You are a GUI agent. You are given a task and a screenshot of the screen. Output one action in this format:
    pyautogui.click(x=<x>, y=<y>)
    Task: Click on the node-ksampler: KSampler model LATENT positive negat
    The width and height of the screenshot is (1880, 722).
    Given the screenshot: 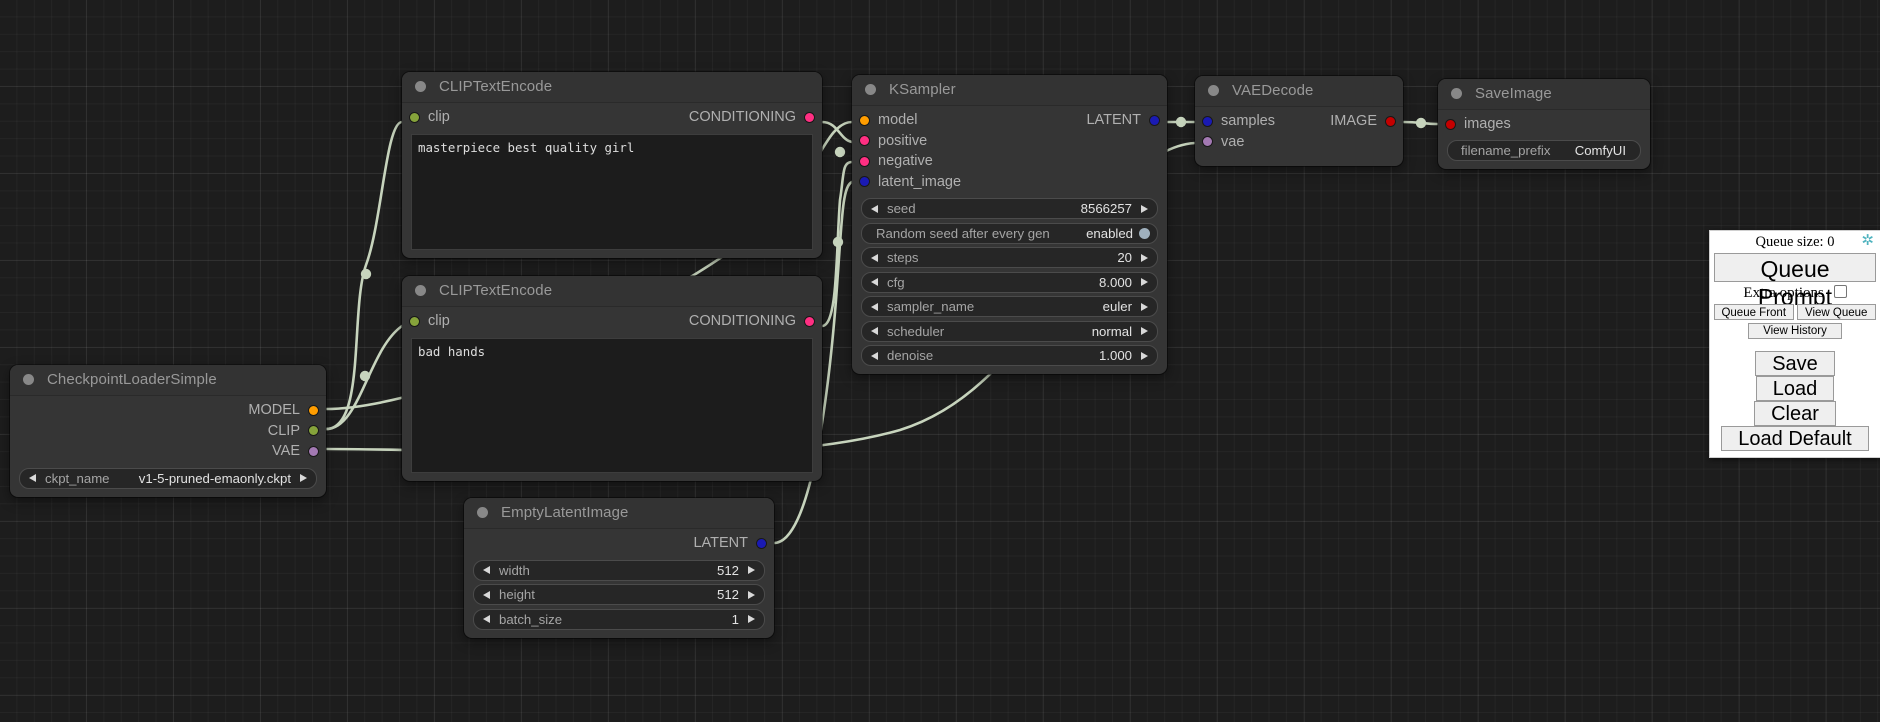 What is the action you would take?
    pyautogui.click(x=1009, y=224)
    